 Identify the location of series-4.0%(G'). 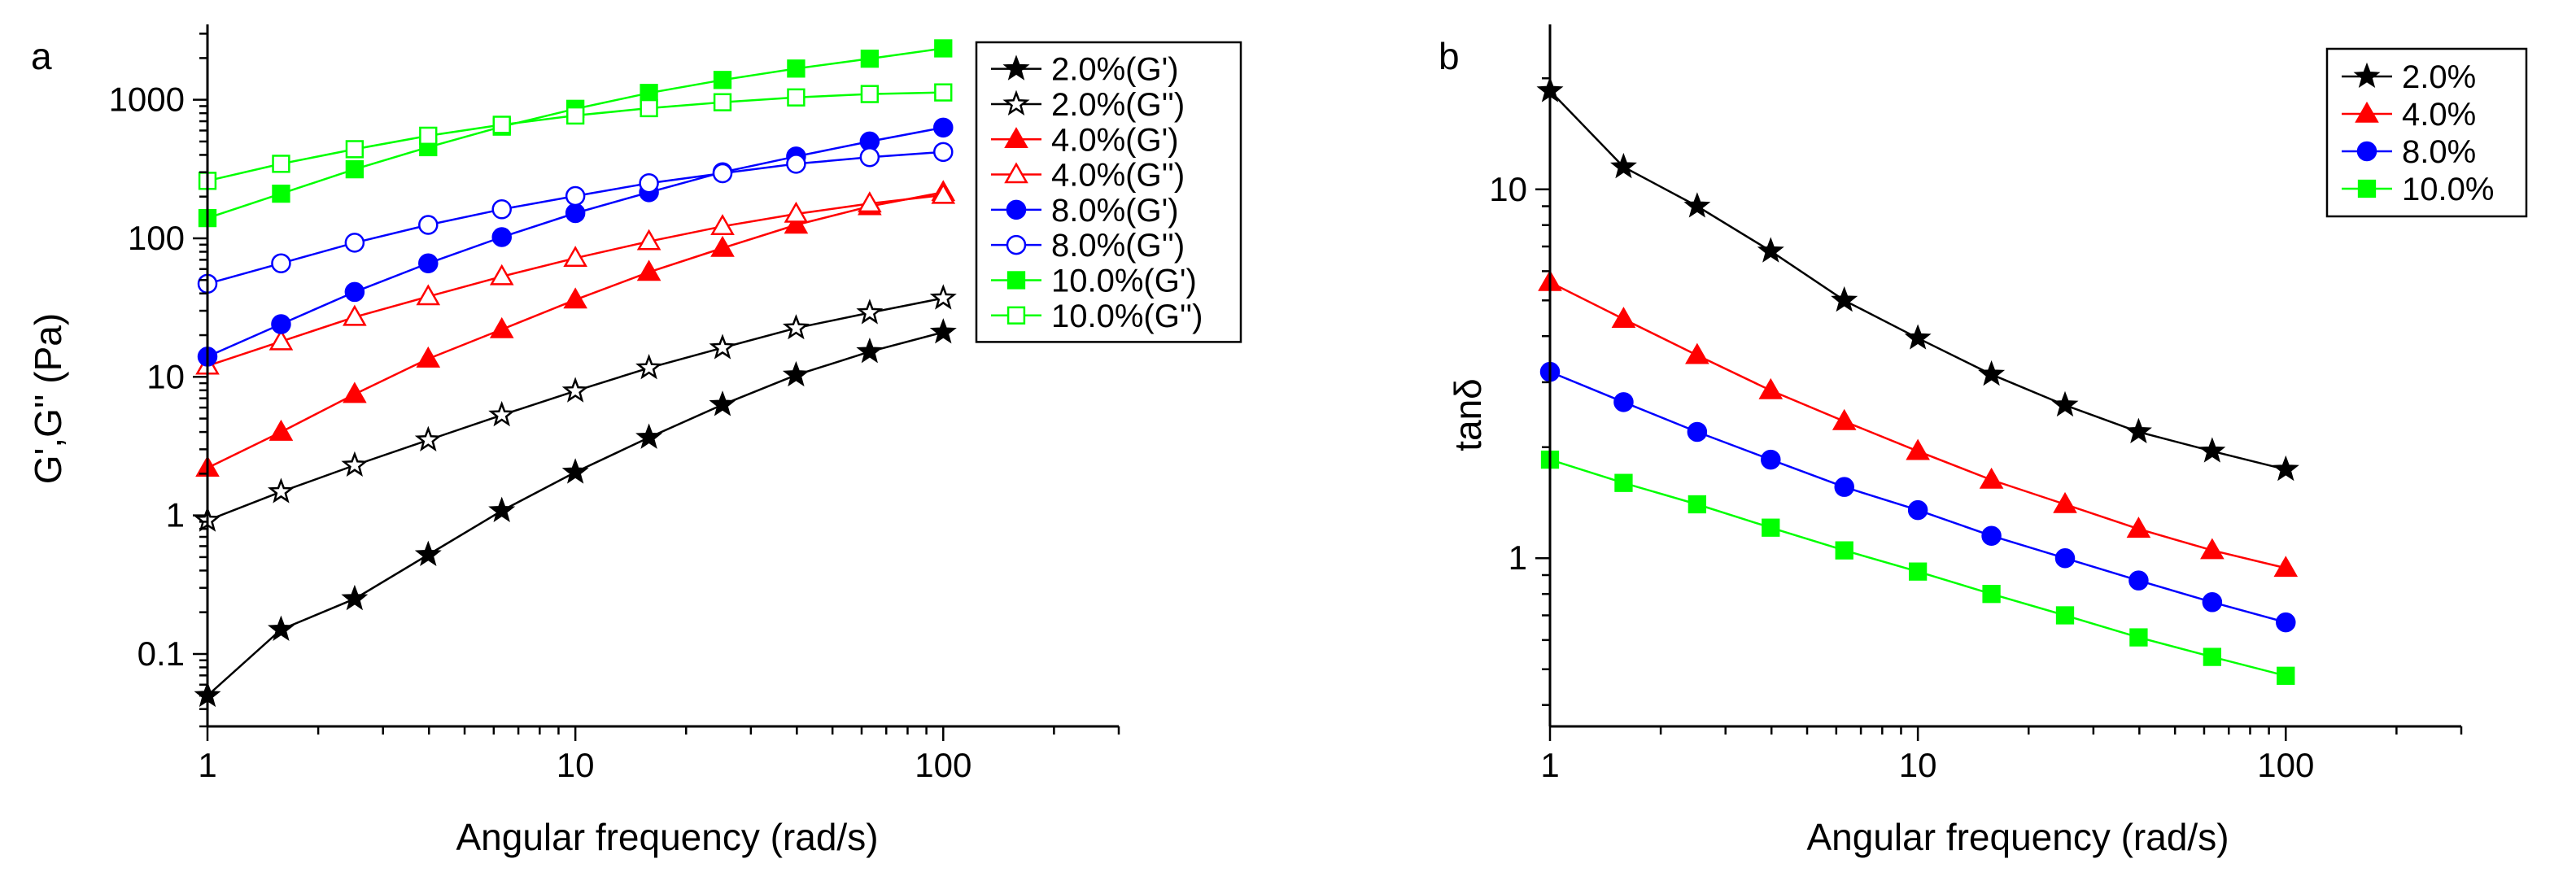
(575, 329).